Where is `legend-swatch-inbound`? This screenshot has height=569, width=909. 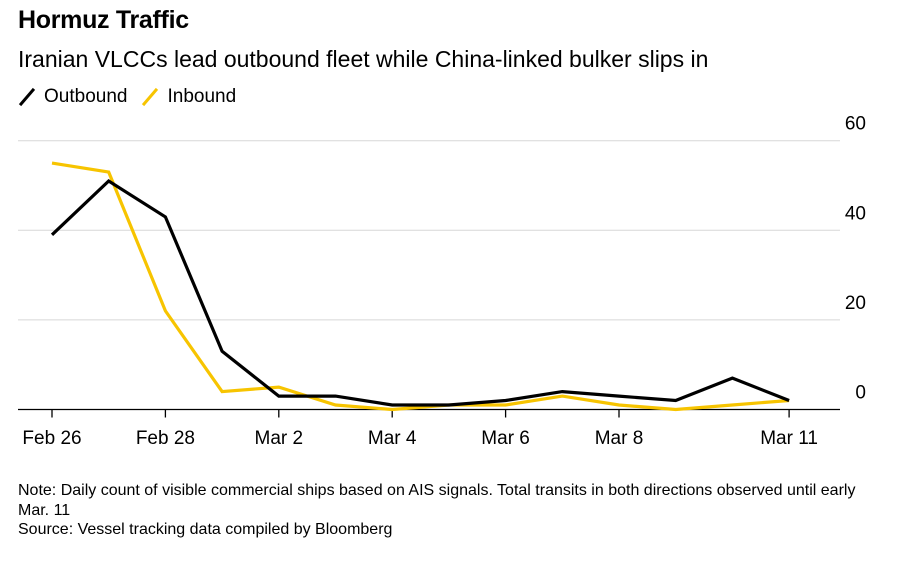
legend-swatch-inbound is located at coordinates (150, 97).